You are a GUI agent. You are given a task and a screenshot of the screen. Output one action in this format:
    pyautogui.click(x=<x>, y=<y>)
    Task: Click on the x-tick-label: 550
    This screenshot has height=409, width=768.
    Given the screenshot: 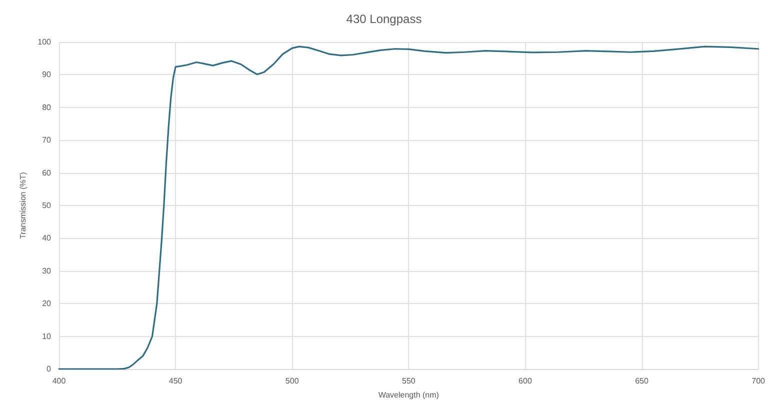 What is the action you would take?
    pyautogui.click(x=409, y=381)
    